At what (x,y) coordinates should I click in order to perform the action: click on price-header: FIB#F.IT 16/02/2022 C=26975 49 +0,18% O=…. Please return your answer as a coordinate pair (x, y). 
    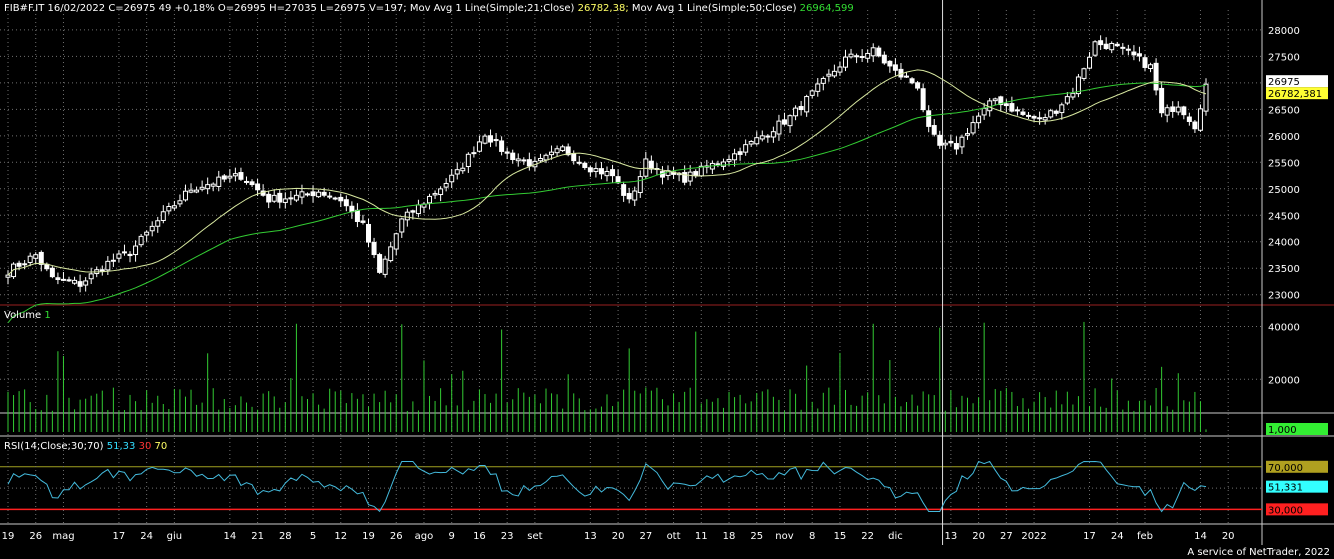
    Looking at the image, I should click on (429, 8).